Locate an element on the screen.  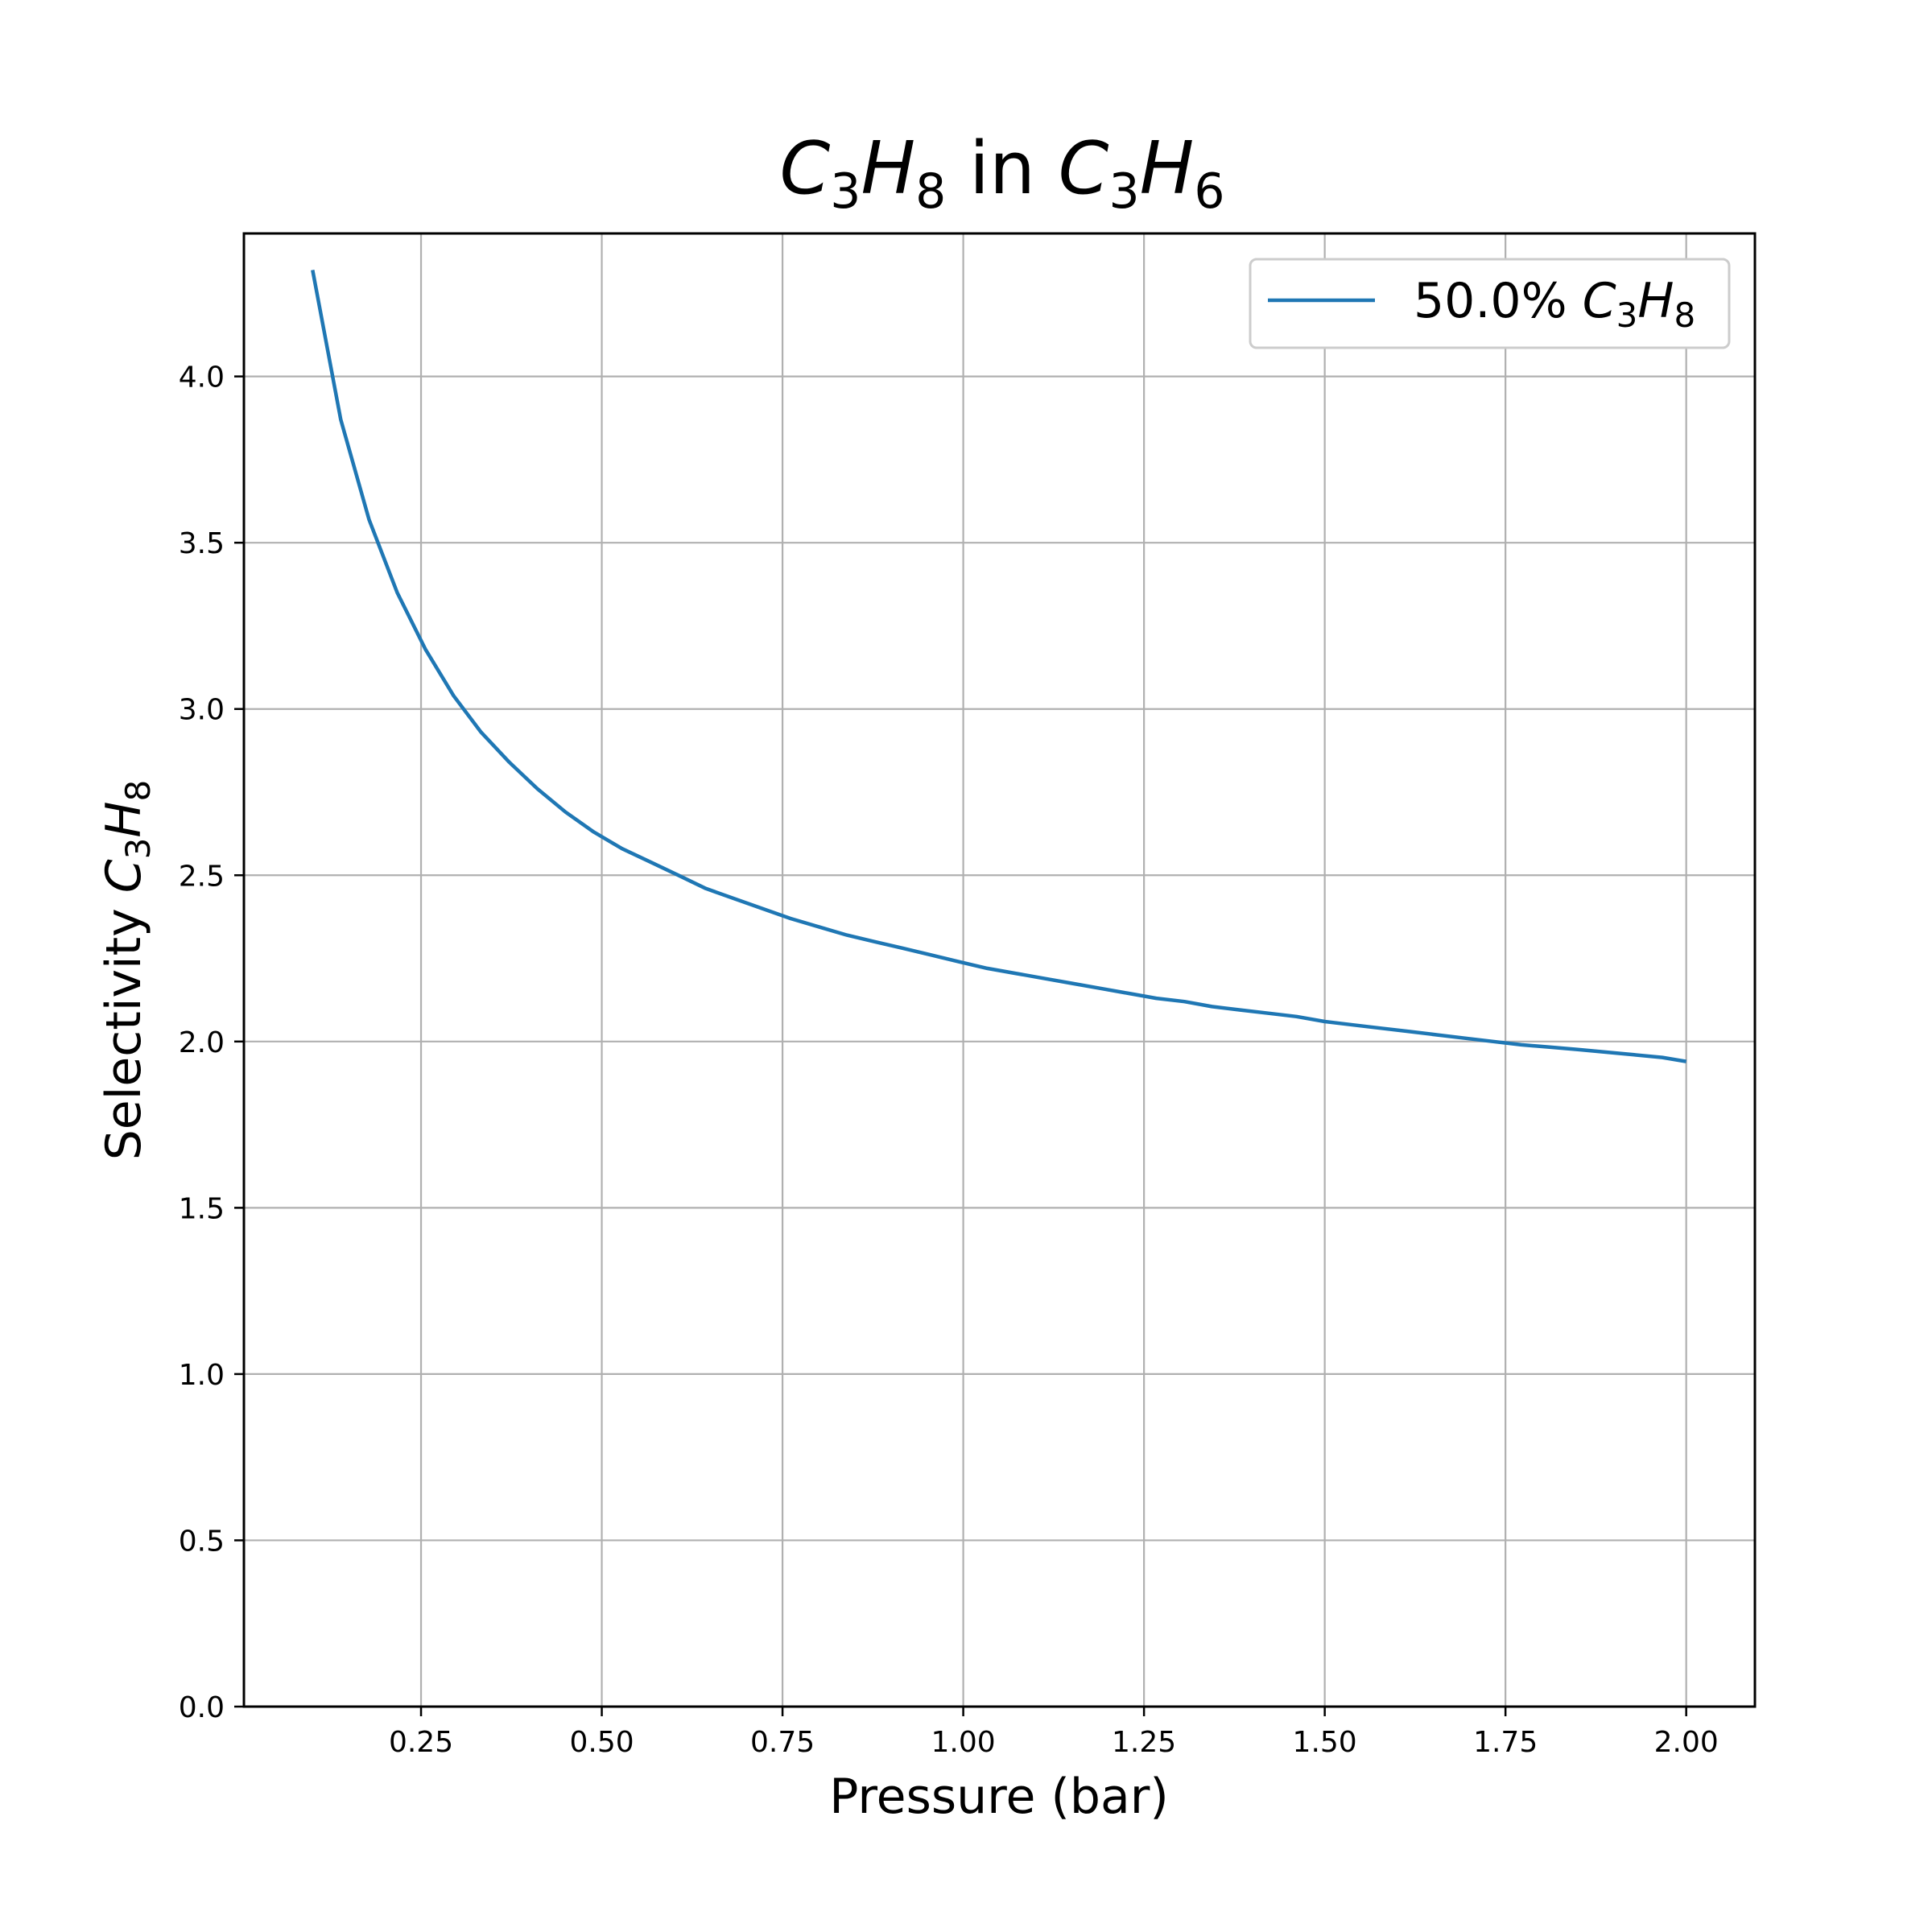
y-axis-label: Selectivity C3H8 is located at coordinates (127, 970).